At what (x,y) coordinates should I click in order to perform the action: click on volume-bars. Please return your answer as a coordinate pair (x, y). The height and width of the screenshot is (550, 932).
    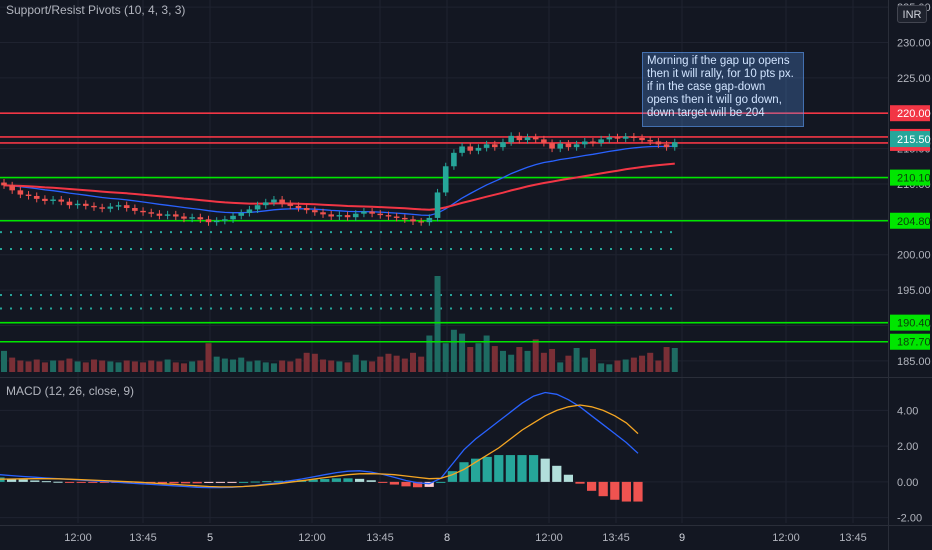
    Looking at the image, I should click on (339, 324).